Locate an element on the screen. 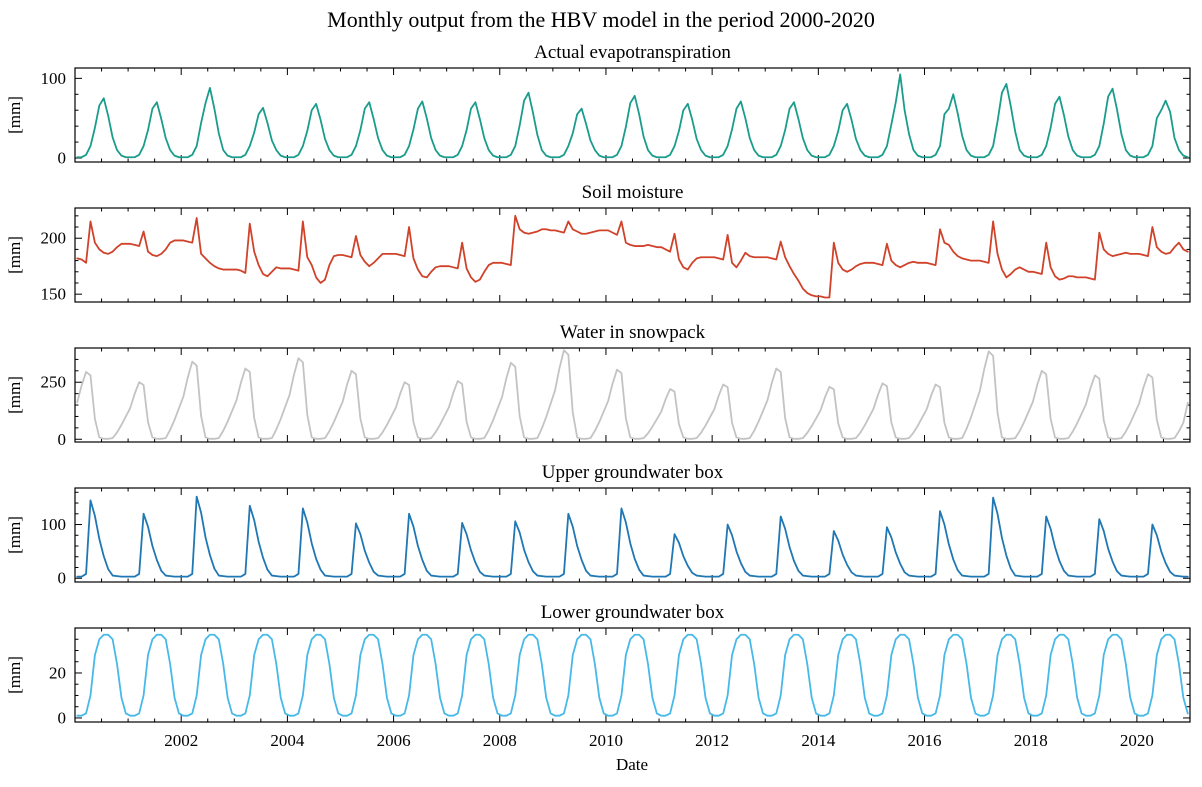 The height and width of the screenshot is (787, 1202). x-tick-label: 2020 is located at coordinates (1137, 740).